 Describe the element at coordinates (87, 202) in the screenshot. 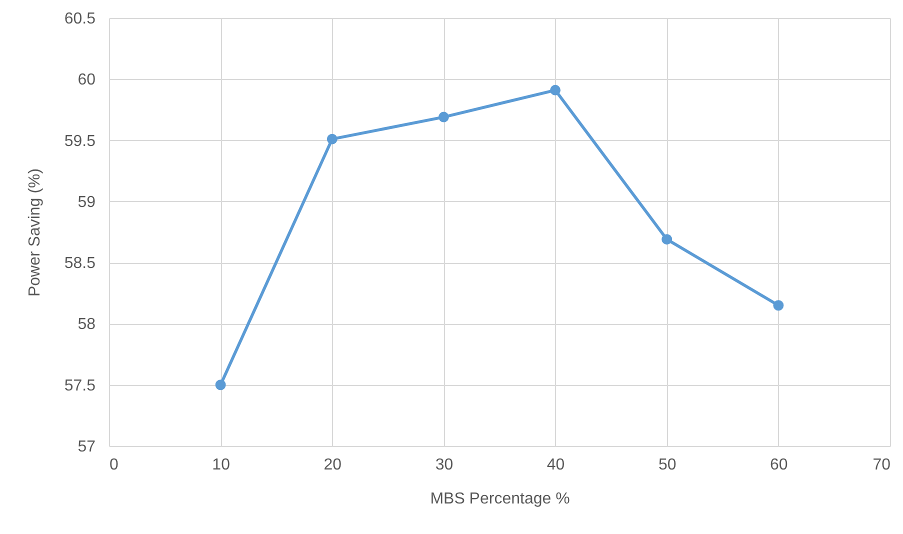

I see `y-tick-label: 59` at that location.